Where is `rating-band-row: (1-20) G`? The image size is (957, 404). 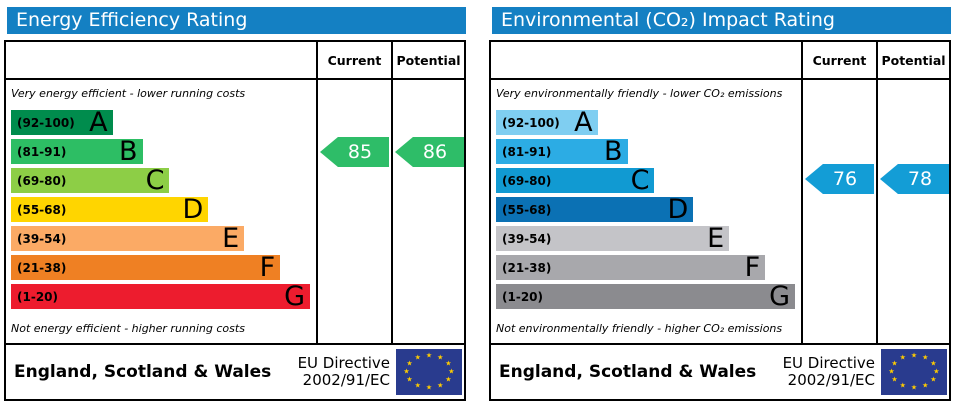 rating-band-row: (1-20) G is located at coordinates (645, 296).